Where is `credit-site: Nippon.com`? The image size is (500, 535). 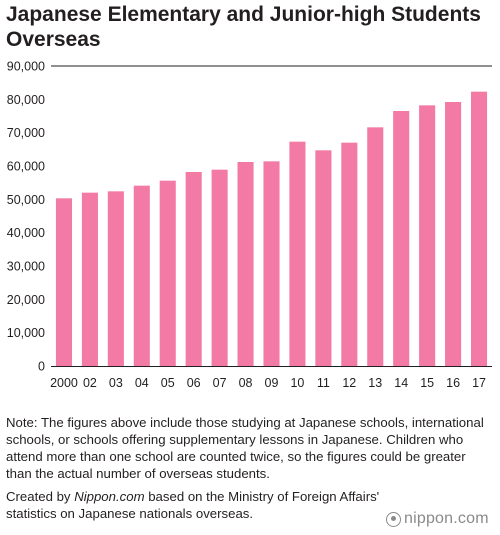 credit-site: Nippon.com is located at coordinates (109, 496).